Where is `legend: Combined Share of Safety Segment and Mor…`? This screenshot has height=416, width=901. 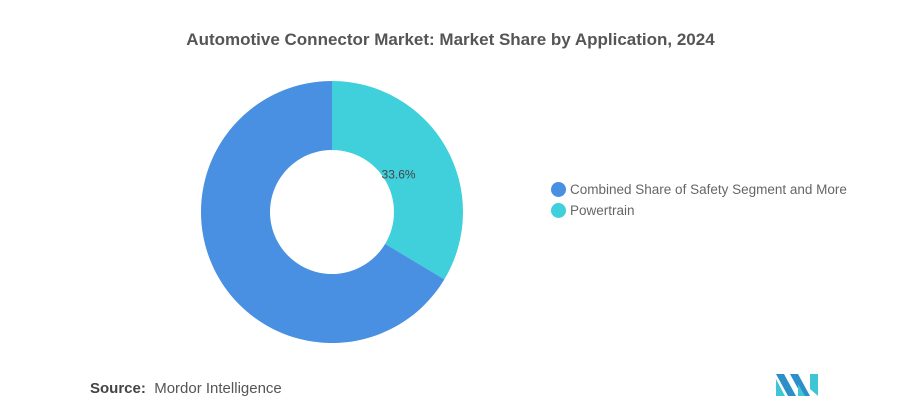 legend: Combined Share of Safety Segment and Mor… is located at coordinates (699, 200).